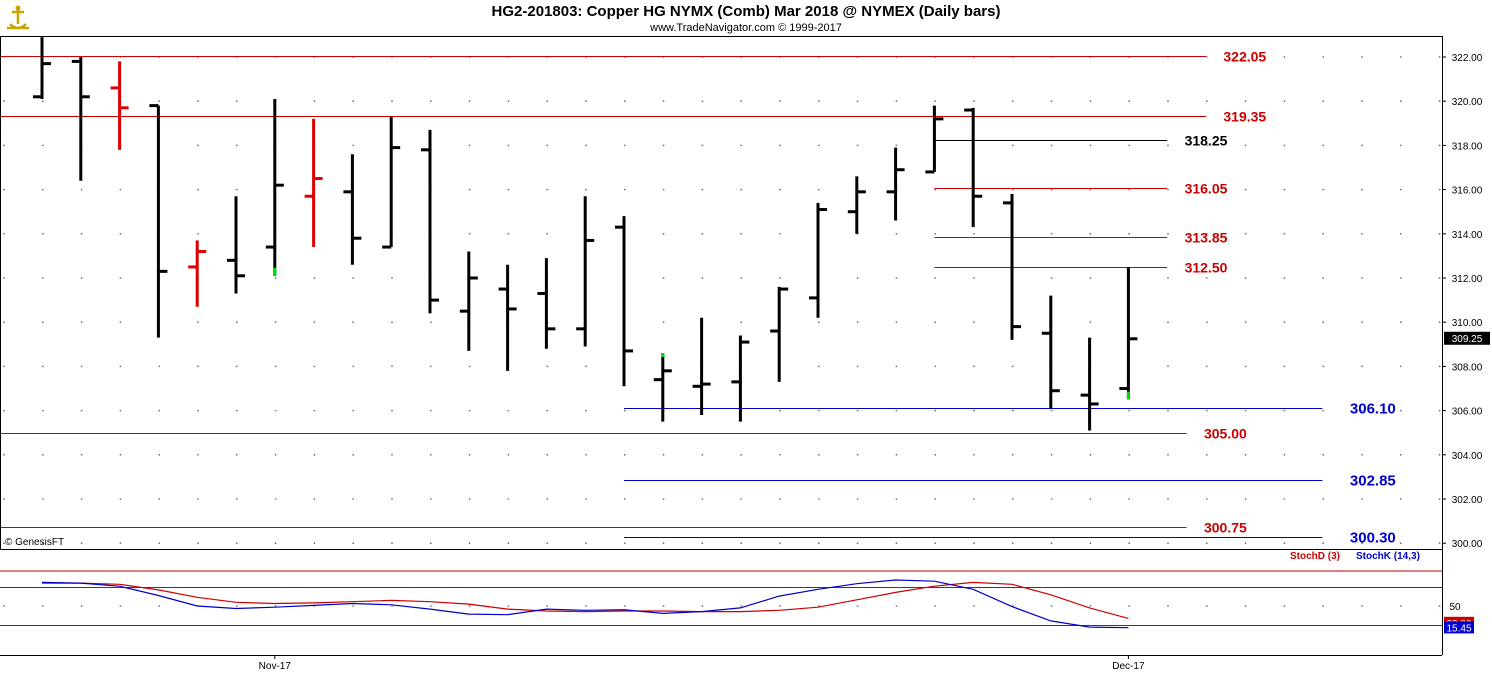 The width and height of the screenshot is (1492, 673). Describe the element at coordinates (1467, 191) in the screenshot. I see `y-tick-label: 316.00` at that location.